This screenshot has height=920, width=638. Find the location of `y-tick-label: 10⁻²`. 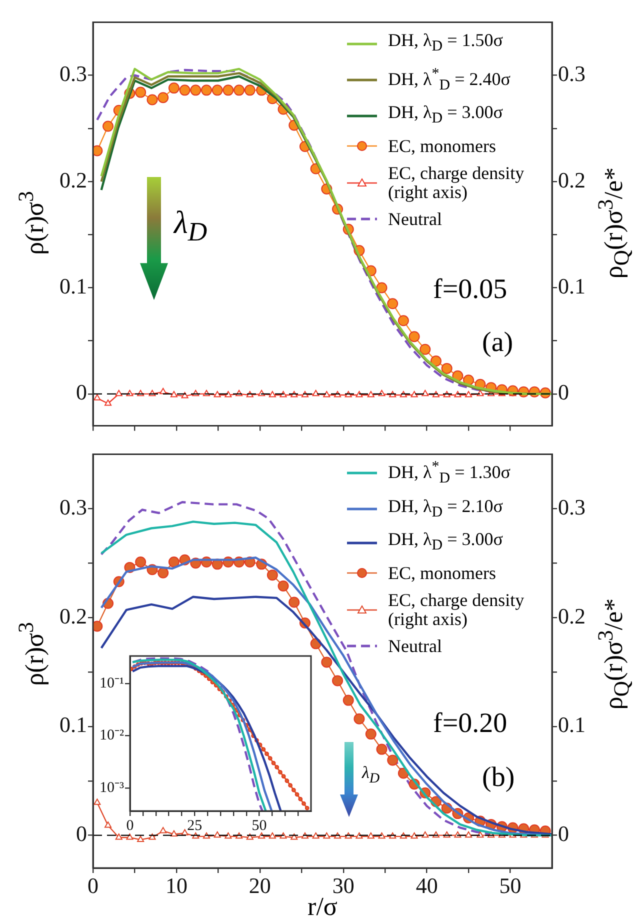

y-tick-label: 10⁻² is located at coordinates (112, 736).